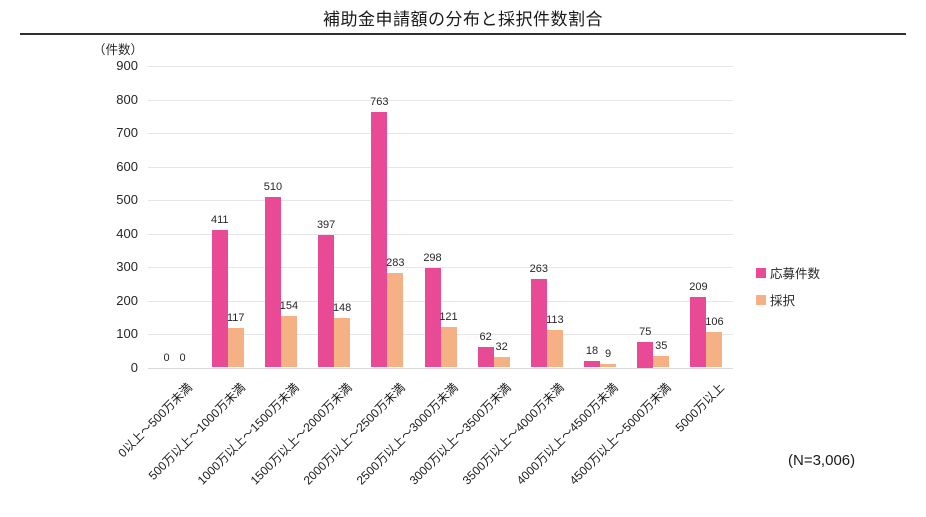 This screenshot has height=517, width=926. I want to click on y-axis-unit-label: （件数）, so click(118, 50).